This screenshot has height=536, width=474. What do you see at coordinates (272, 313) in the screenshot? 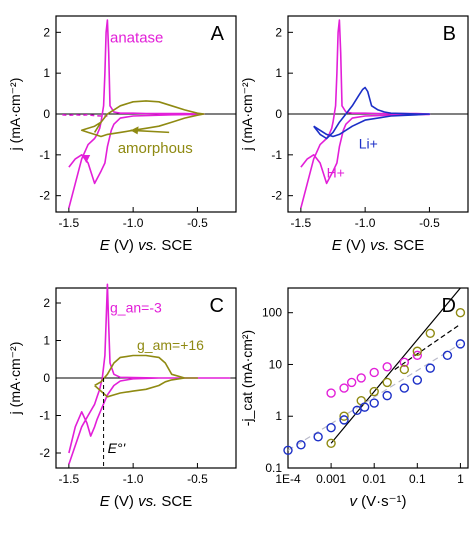
I see `y-tick-label: 100` at bounding box center [272, 313].